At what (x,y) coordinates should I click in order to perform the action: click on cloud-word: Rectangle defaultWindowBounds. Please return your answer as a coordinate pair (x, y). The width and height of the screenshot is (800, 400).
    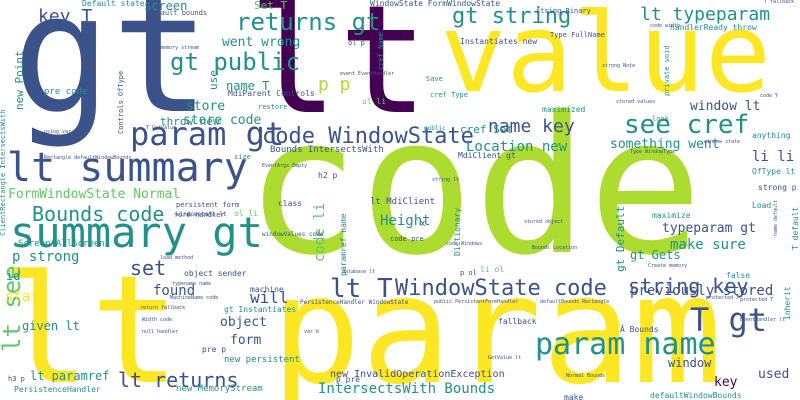
    Looking at the image, I should click on (88, 158).